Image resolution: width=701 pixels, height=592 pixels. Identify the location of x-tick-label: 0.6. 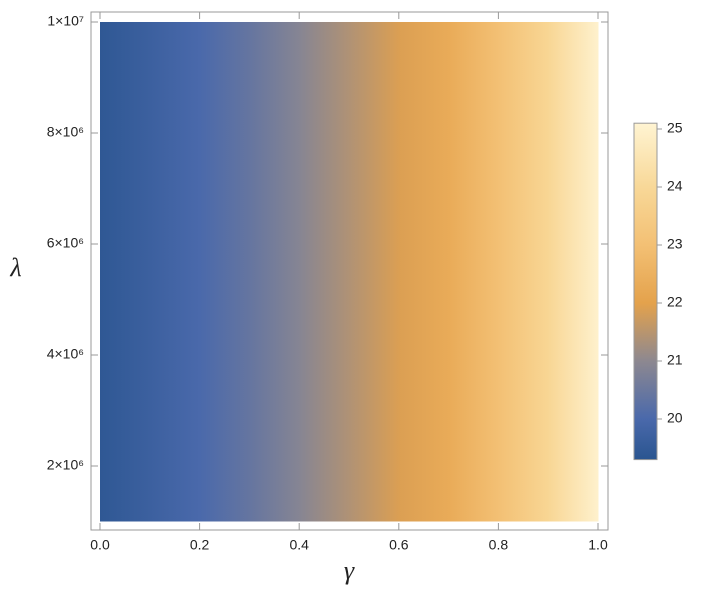
(399, 545).